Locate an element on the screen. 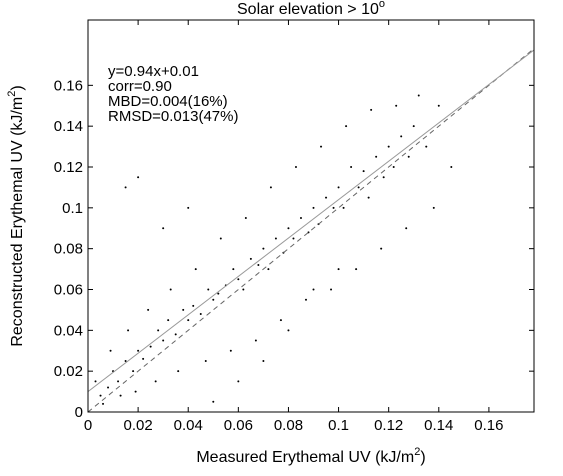 This screenshot has height=476, width=563. title-sup: o is located at coordinates (382, 5).